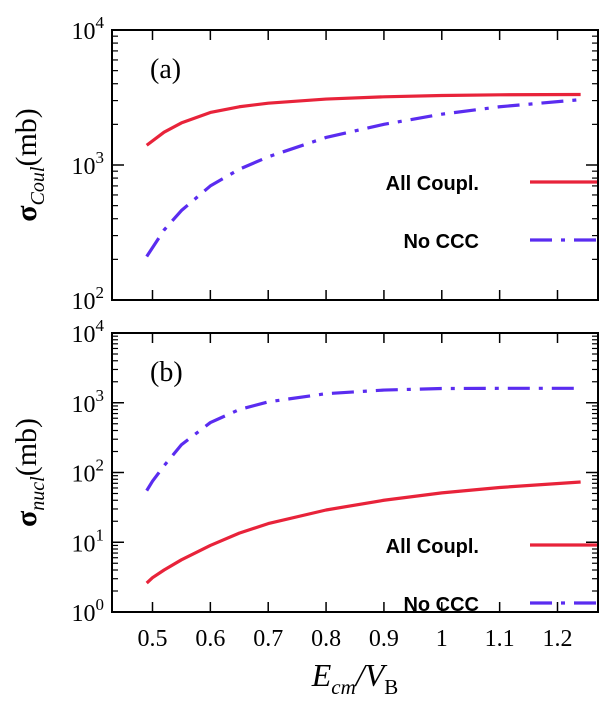  Describe the element at coordinates (153, 639) in the screenshot. I see `x-tick-label: 0.5` at that location.